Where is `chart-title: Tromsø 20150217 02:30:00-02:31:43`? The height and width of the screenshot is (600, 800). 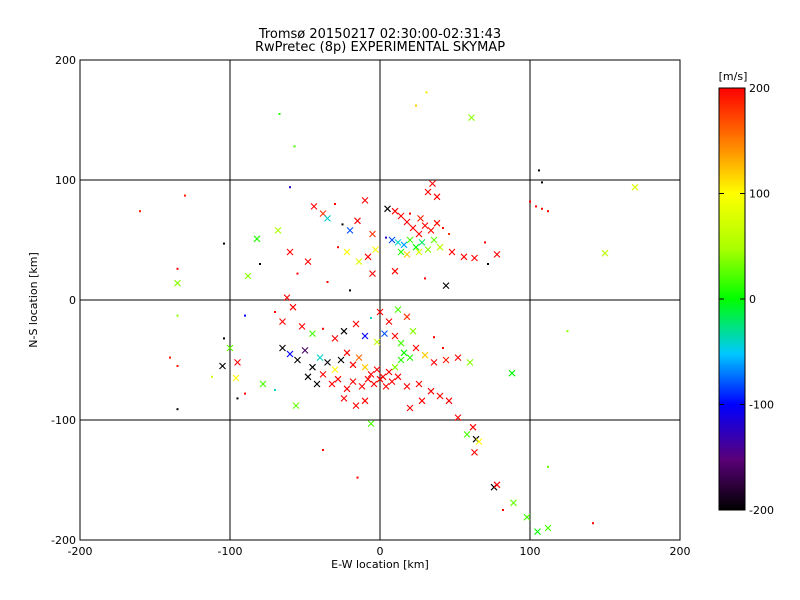 chart-title: Tromsø 20150217 02:30:00-02:31:43 is located at coordinates (379, 34).